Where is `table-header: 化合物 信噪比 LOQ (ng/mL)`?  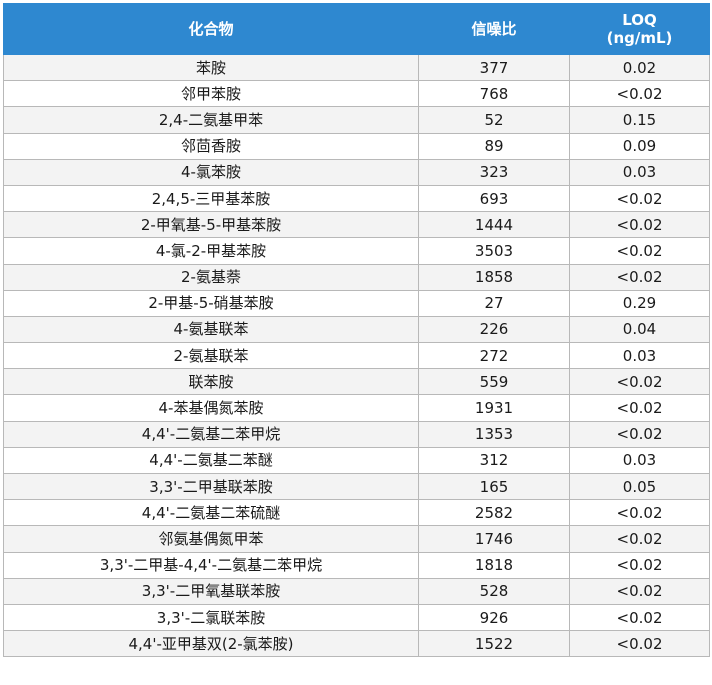 table-header: 化合物 信噪比 LOQ (ng/mL) is located at coordinates (356, 29).